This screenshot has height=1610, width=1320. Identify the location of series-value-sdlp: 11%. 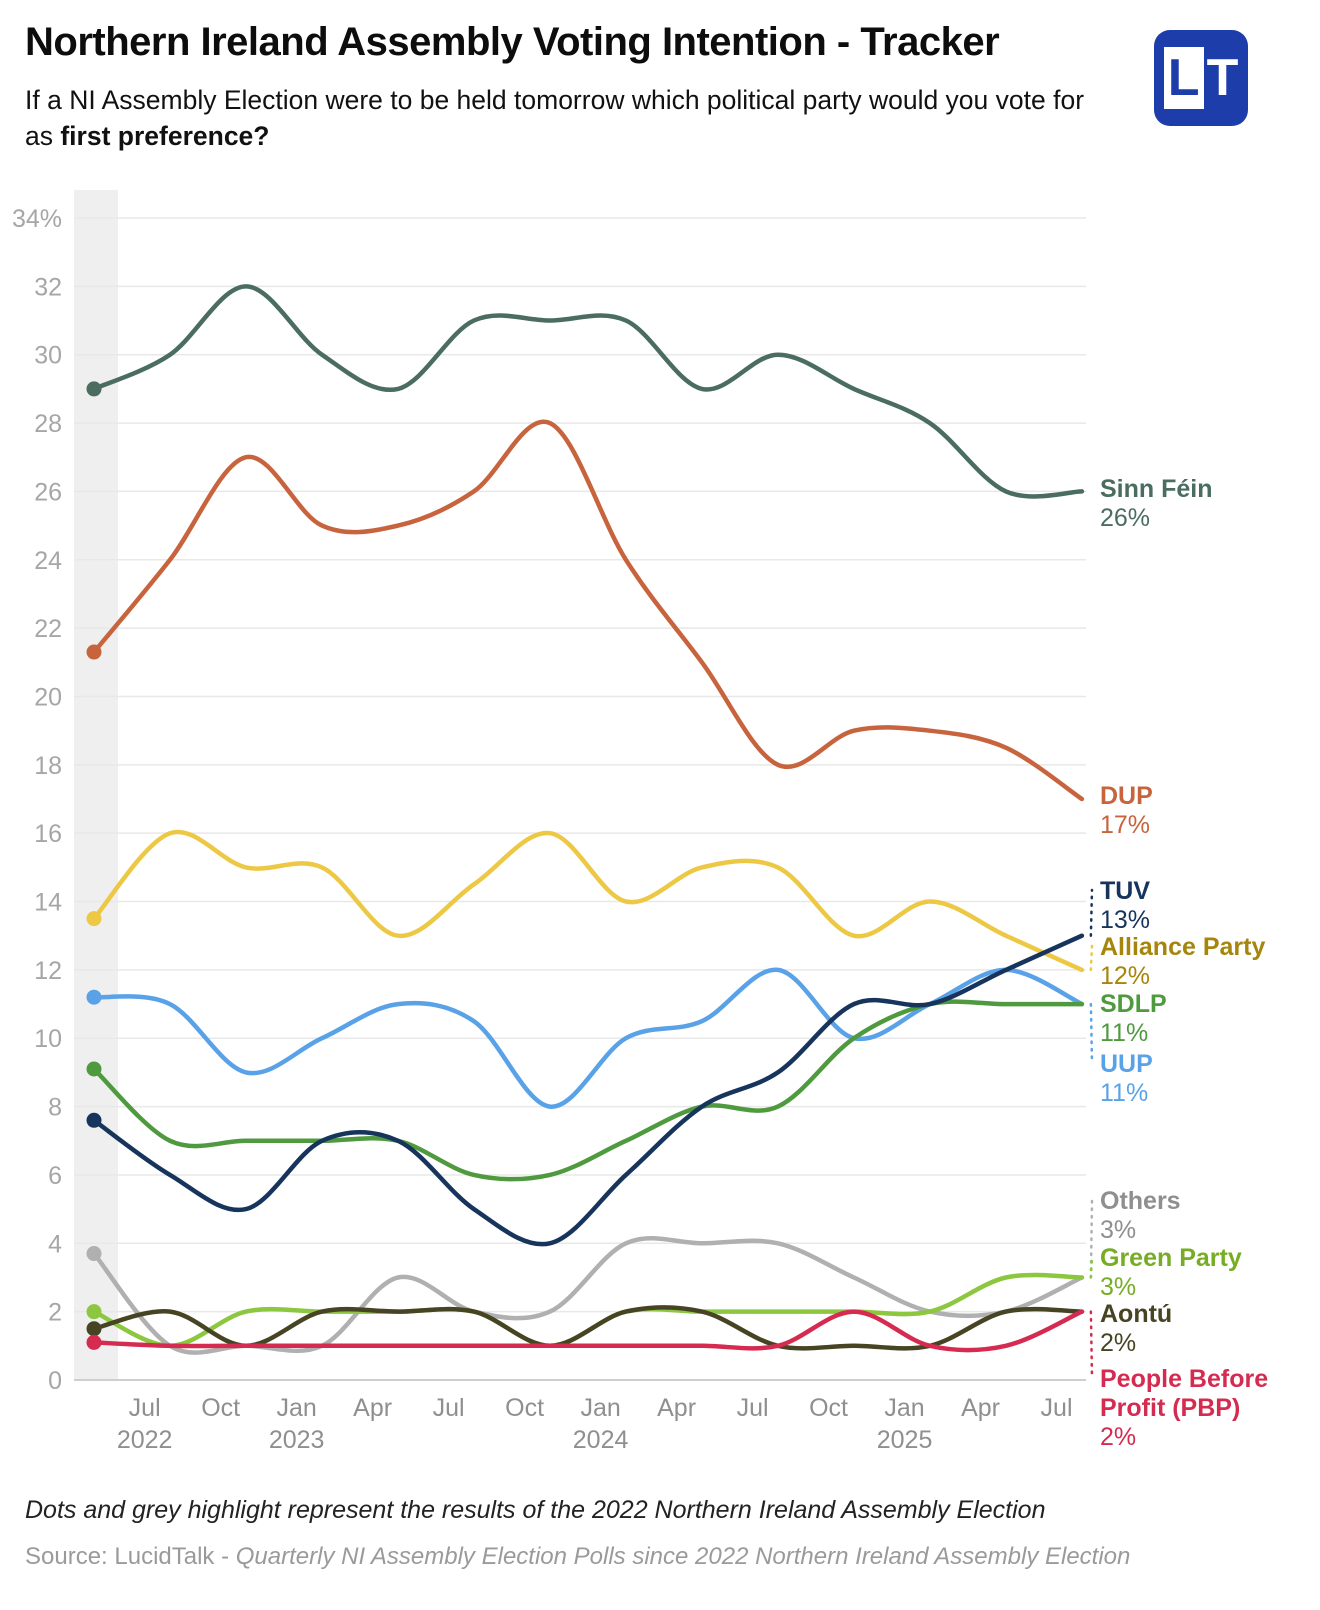
(1124, 1033).